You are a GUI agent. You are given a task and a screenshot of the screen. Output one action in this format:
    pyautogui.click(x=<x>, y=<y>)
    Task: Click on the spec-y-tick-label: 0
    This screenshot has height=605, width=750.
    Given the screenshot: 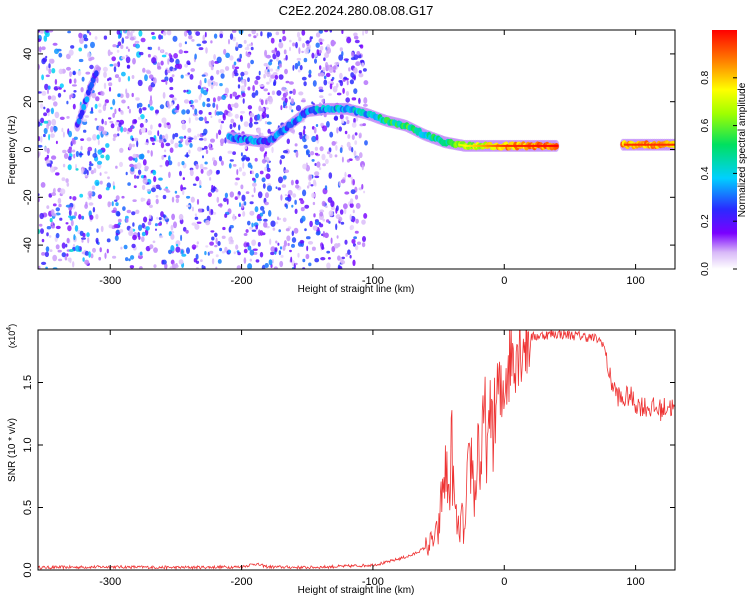 What is the action you would take?
    pyautogui.click(x=28, y=149)
    